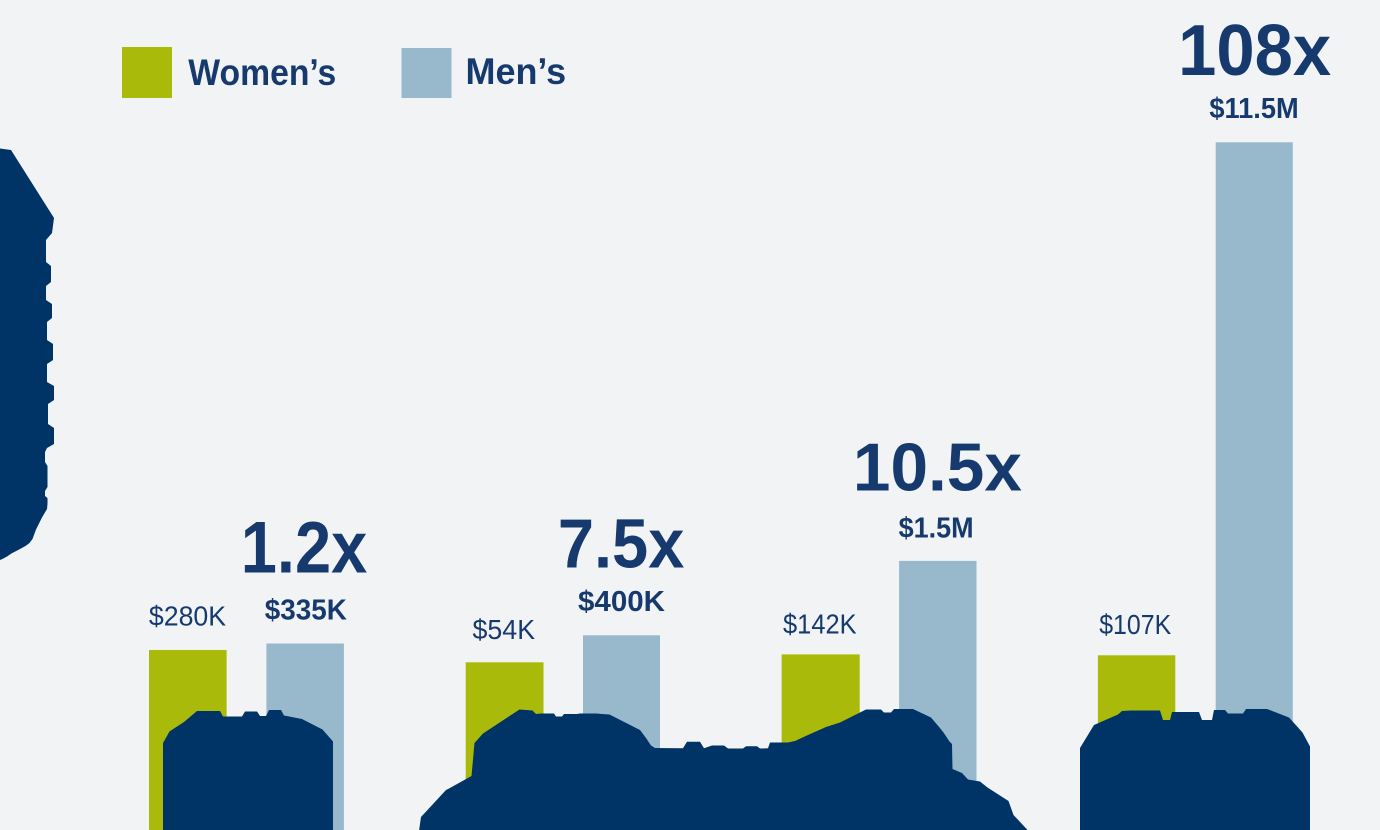 This screenshot has width=1380, height=830. What do you see at coordinates (304, 547) in the screenshot?
I see `svg-text: 1.2x` at bounding box center [304, 547].